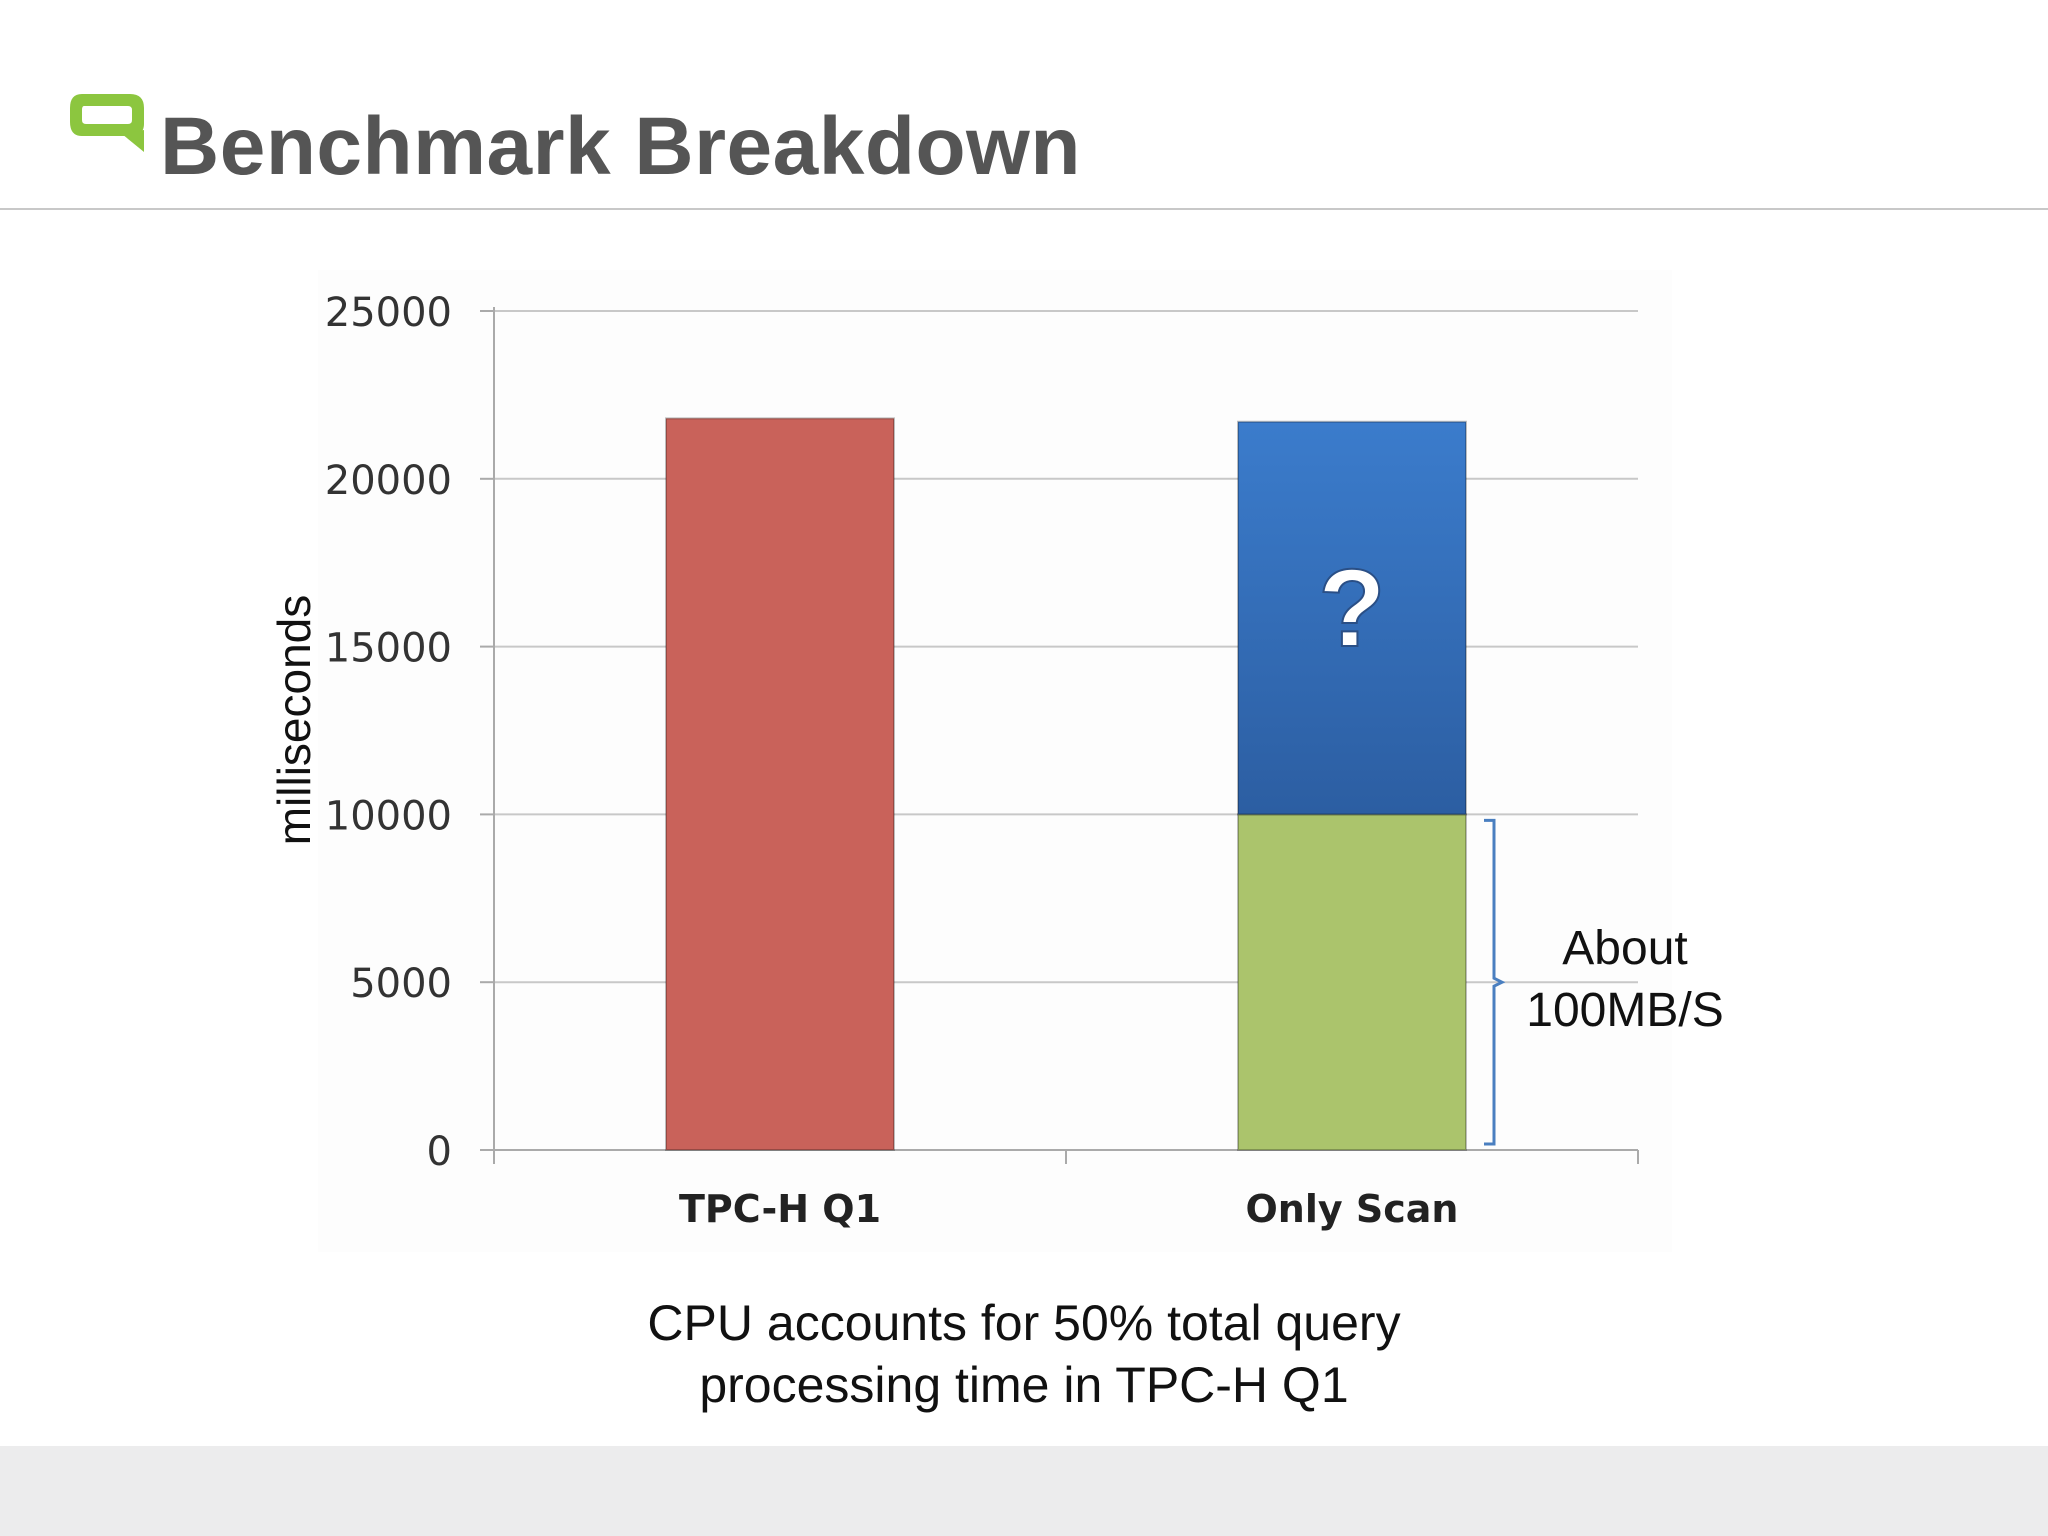  Describe the element at coordinates (388, 816) in the screenshot. I see `y-tick-label: 10000` at that location.